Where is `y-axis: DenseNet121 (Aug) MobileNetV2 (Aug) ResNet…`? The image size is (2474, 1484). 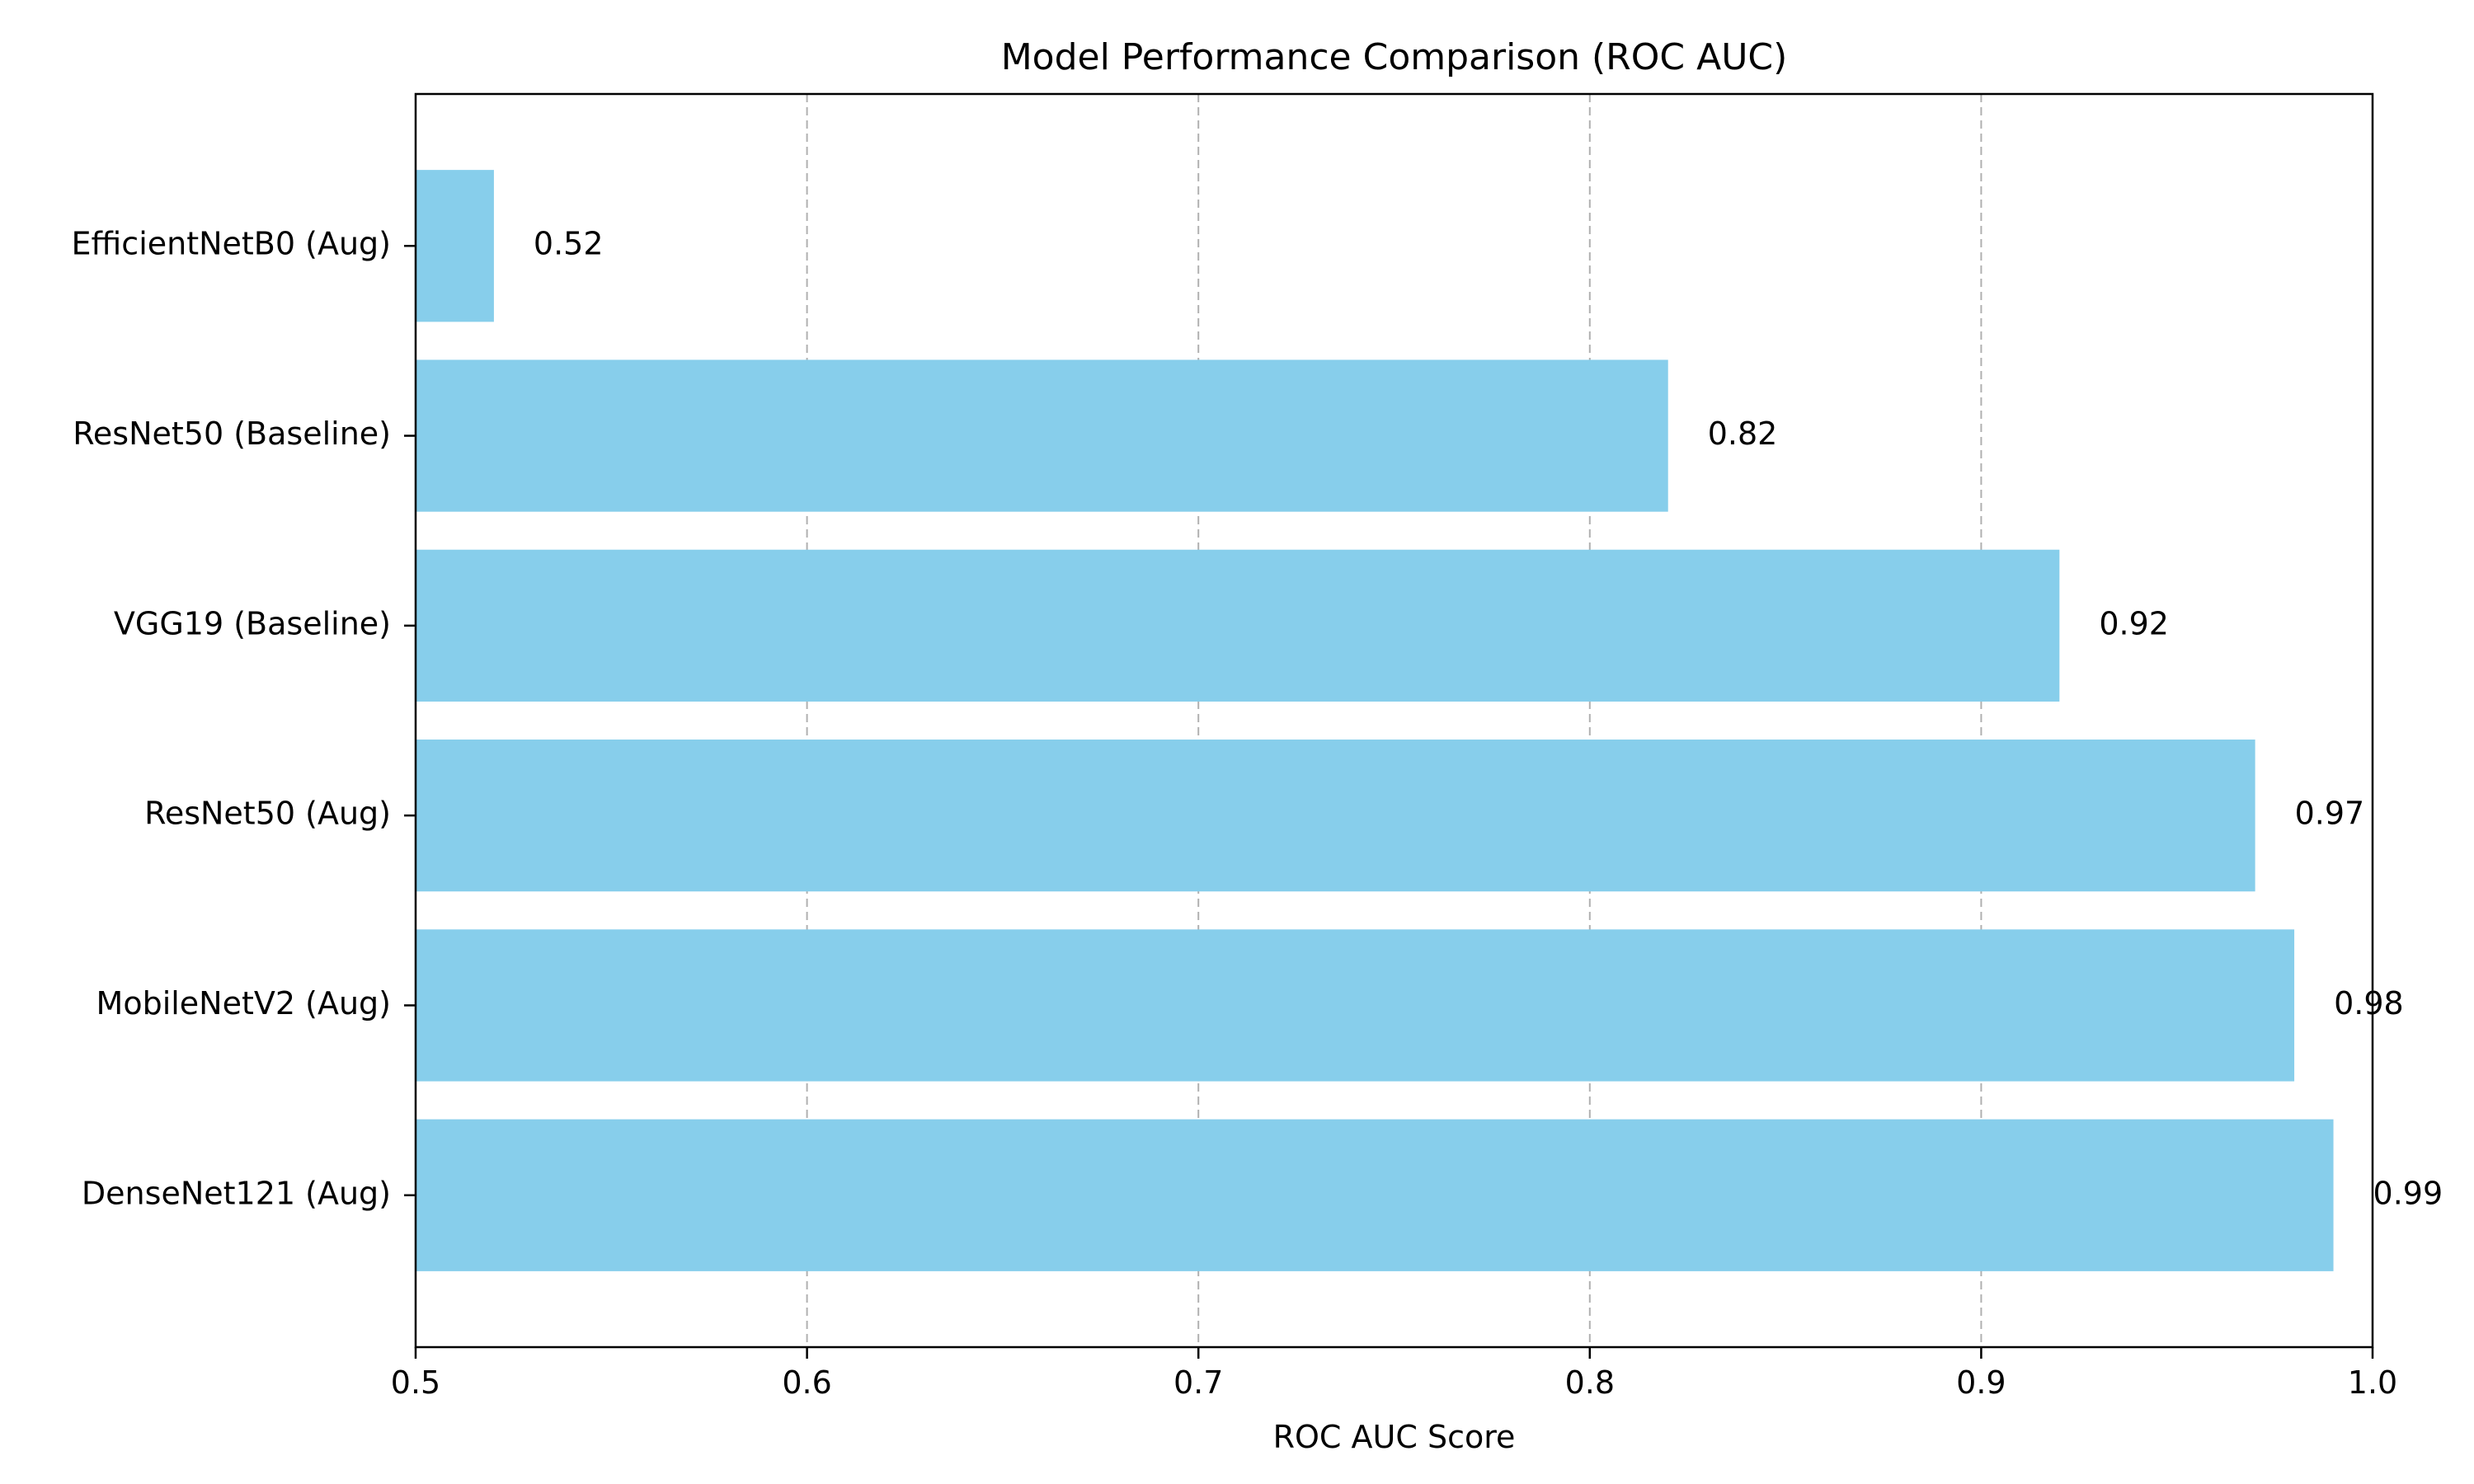 y-axis: DenseNet121 (Aug) MobileNetV2 (Aug) ResNet… is located at coordinates (244, 718).